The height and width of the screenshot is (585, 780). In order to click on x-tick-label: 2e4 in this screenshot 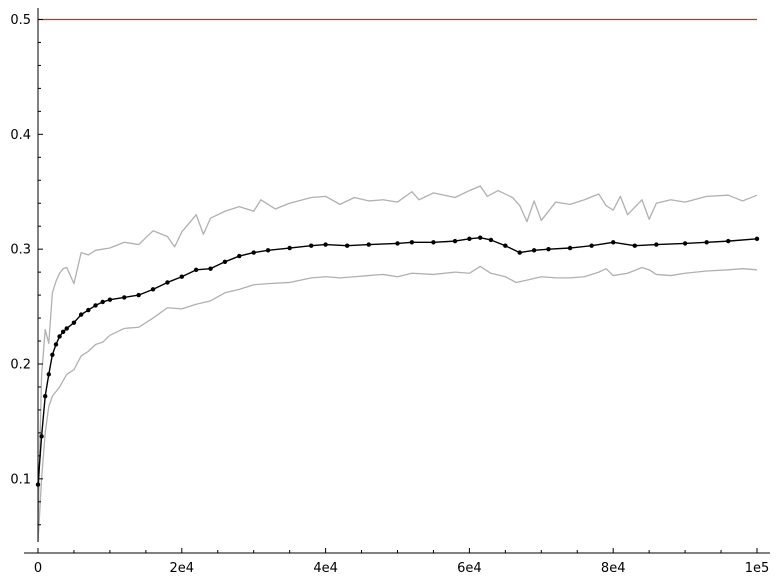, I will do `click(182, 568)`.